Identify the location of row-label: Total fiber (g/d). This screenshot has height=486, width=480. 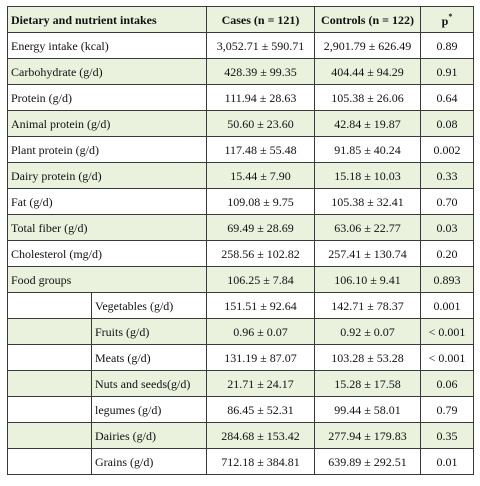
(107, 227).